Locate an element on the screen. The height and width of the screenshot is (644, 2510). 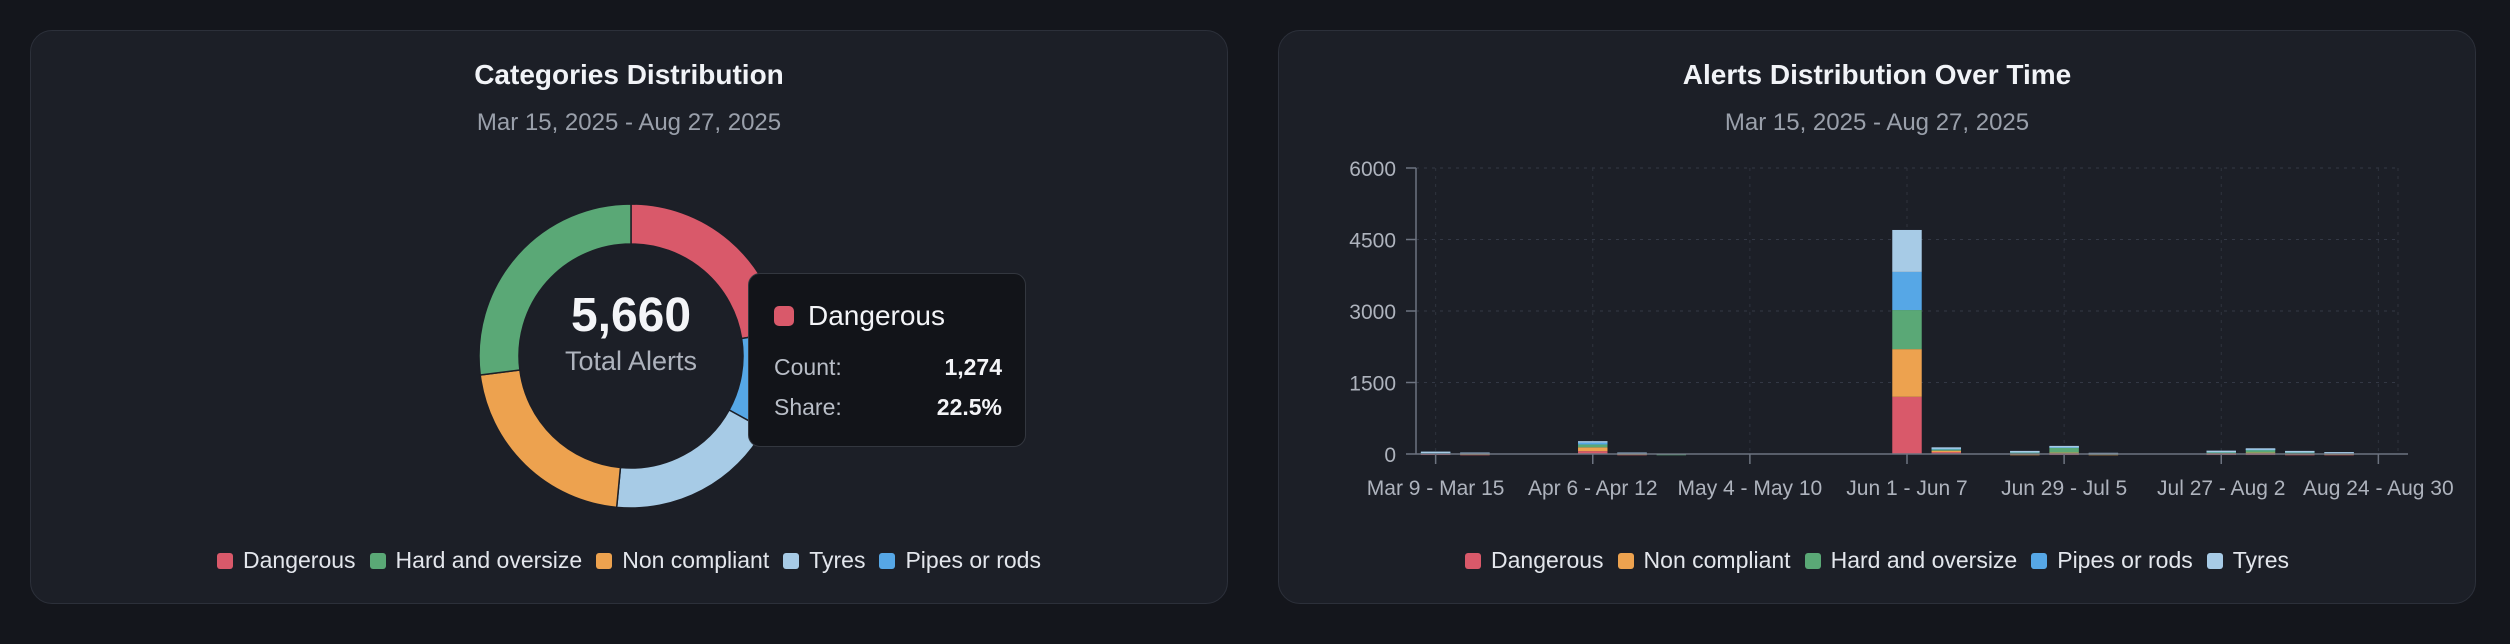
x-tick-label: May 4 - May 10 is located at coordinates (1750, 488).